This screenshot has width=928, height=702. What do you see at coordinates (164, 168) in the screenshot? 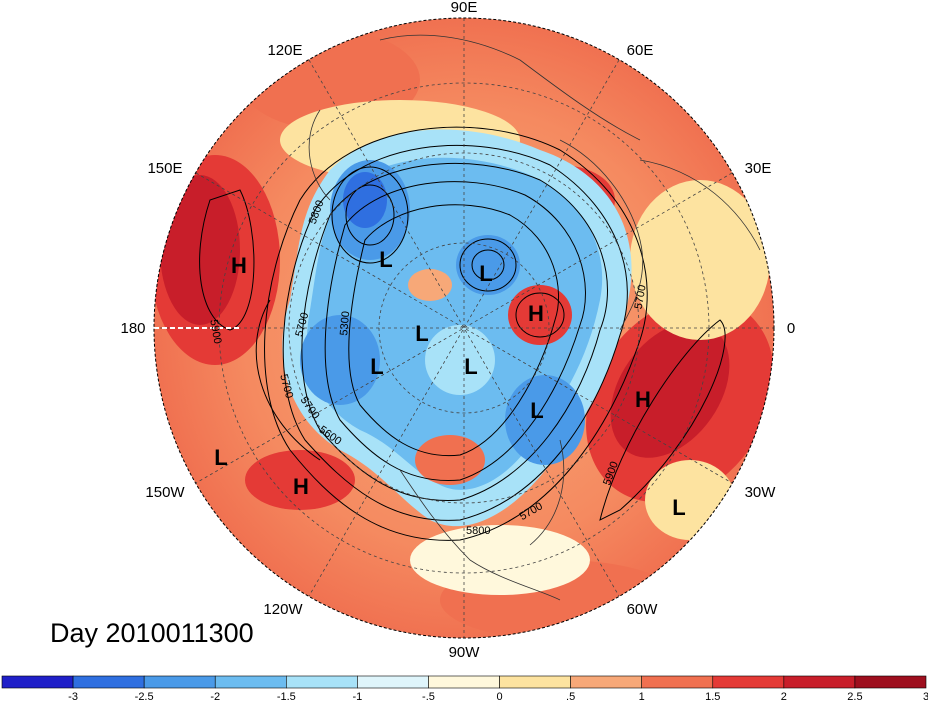
I see `lon-label-150e: 150E` at bounding box center [164, 168].